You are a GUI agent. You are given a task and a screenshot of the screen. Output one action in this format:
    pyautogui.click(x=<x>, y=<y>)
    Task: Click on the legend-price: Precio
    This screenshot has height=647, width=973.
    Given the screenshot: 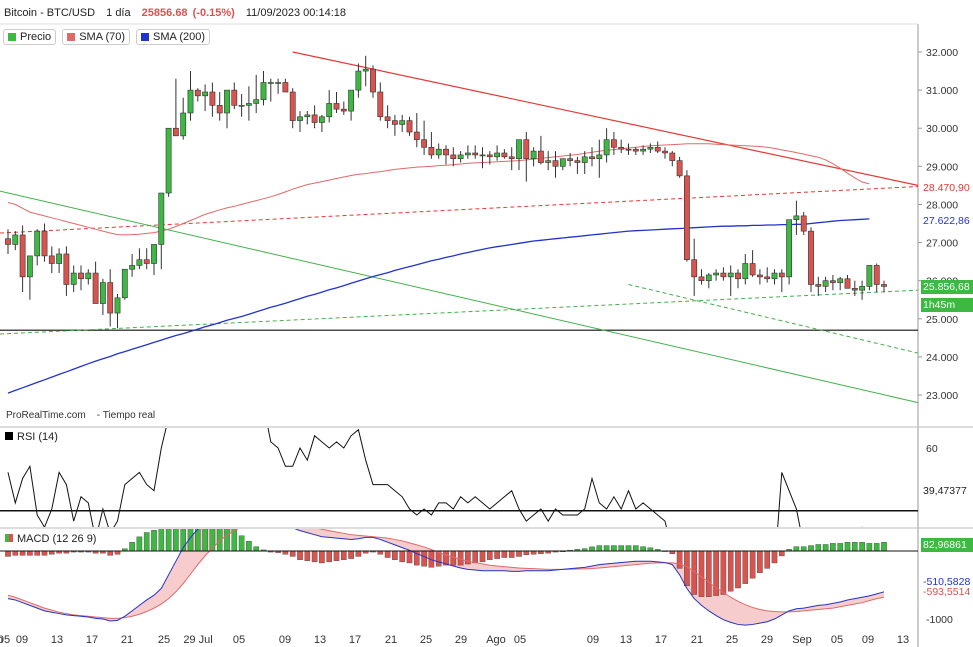 What is the action you would take?
    pyautogui.click(x=30, y=37)
    